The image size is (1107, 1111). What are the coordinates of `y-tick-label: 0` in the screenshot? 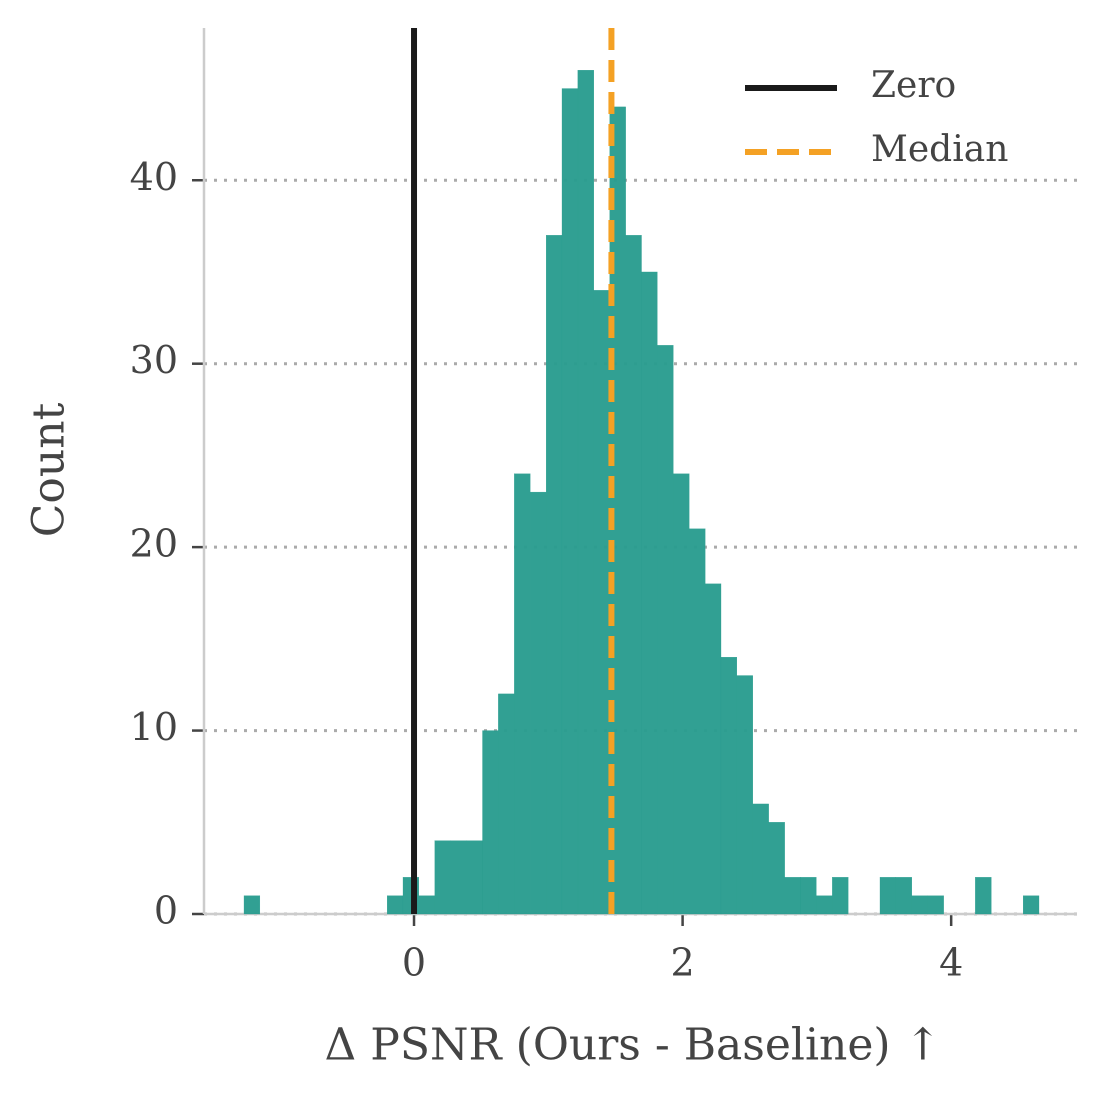 It's located at (166, 911).